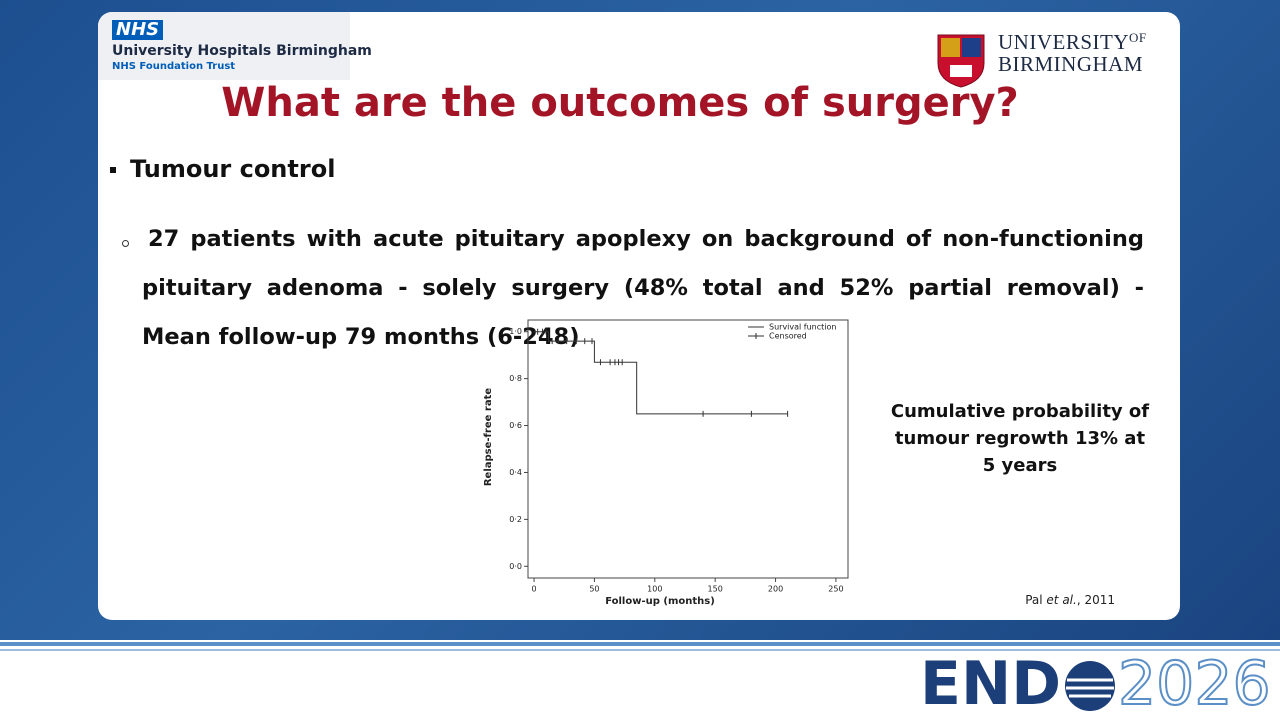 Image resolution: width=1280 pixels, height=722 pixels. I want to click on bullet-marker, so click(113, 170).